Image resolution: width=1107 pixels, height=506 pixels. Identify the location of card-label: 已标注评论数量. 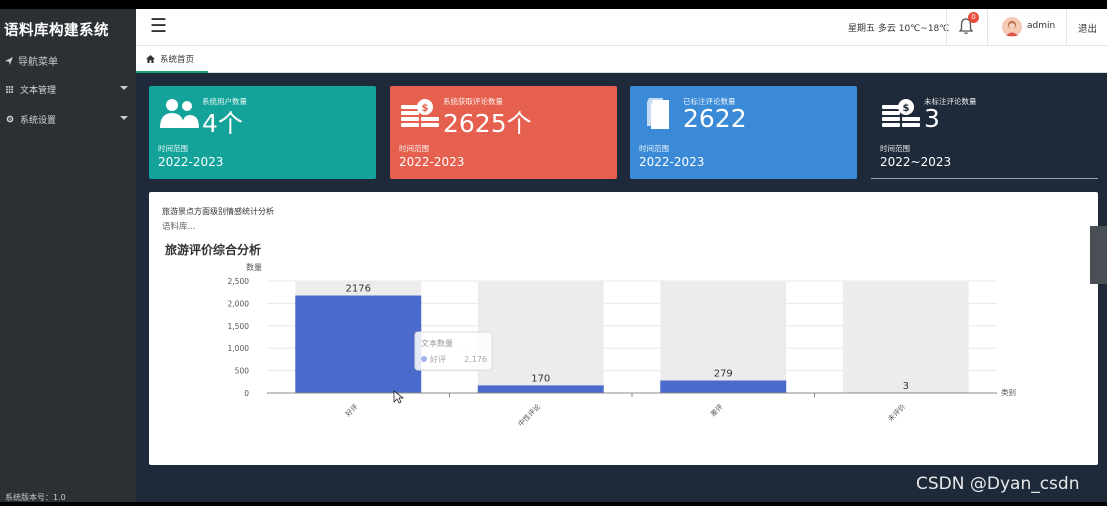
(709, 101).